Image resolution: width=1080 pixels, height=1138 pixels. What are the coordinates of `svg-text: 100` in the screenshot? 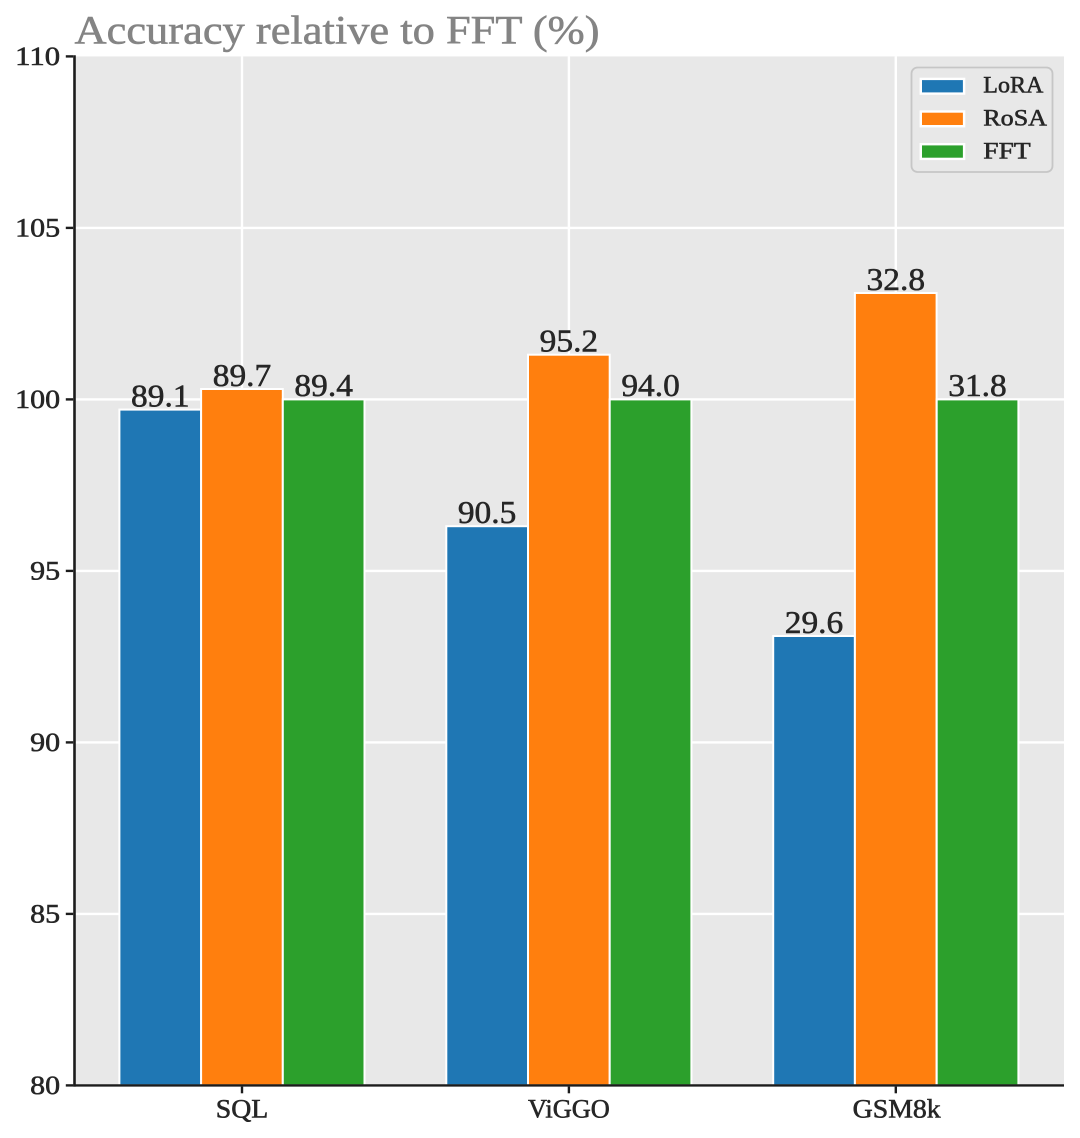 It's located at (37, 399).